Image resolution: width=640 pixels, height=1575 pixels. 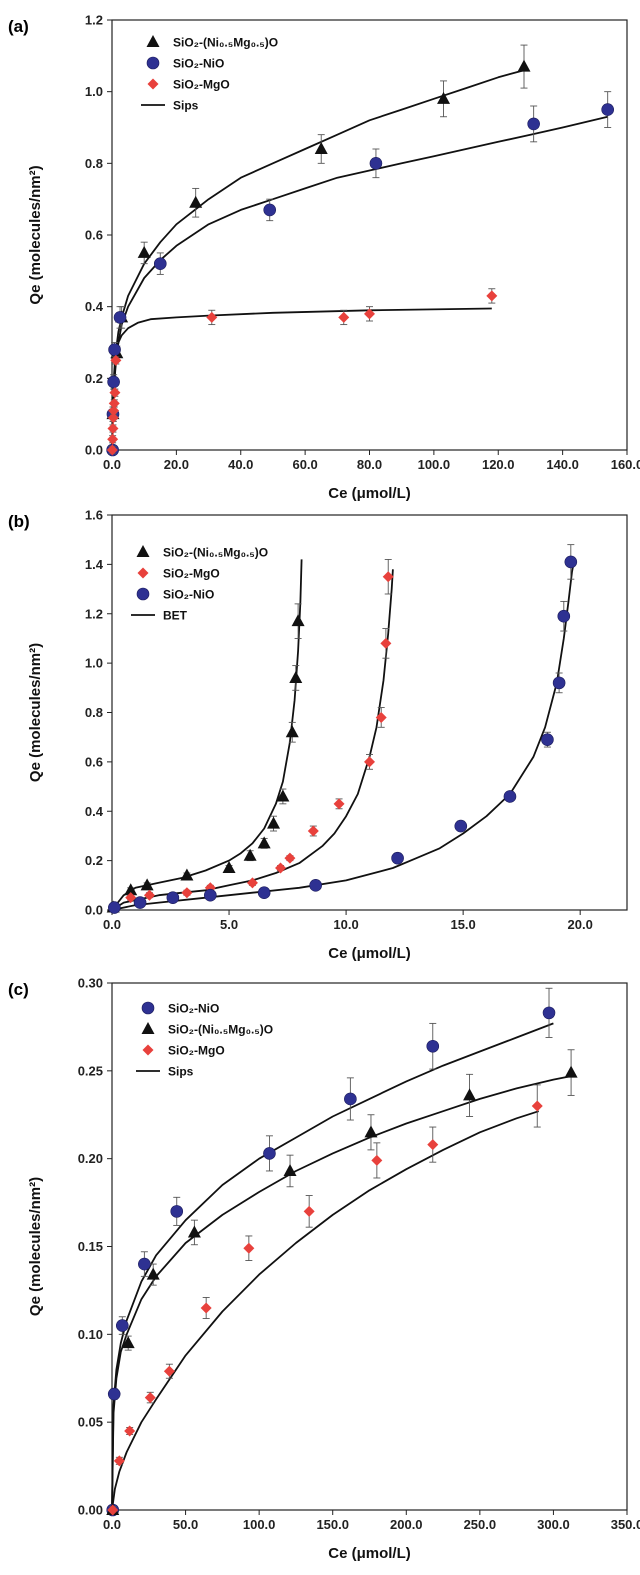 I want to click on x-tick-label: 250.0, so click(x=480, y=1524).